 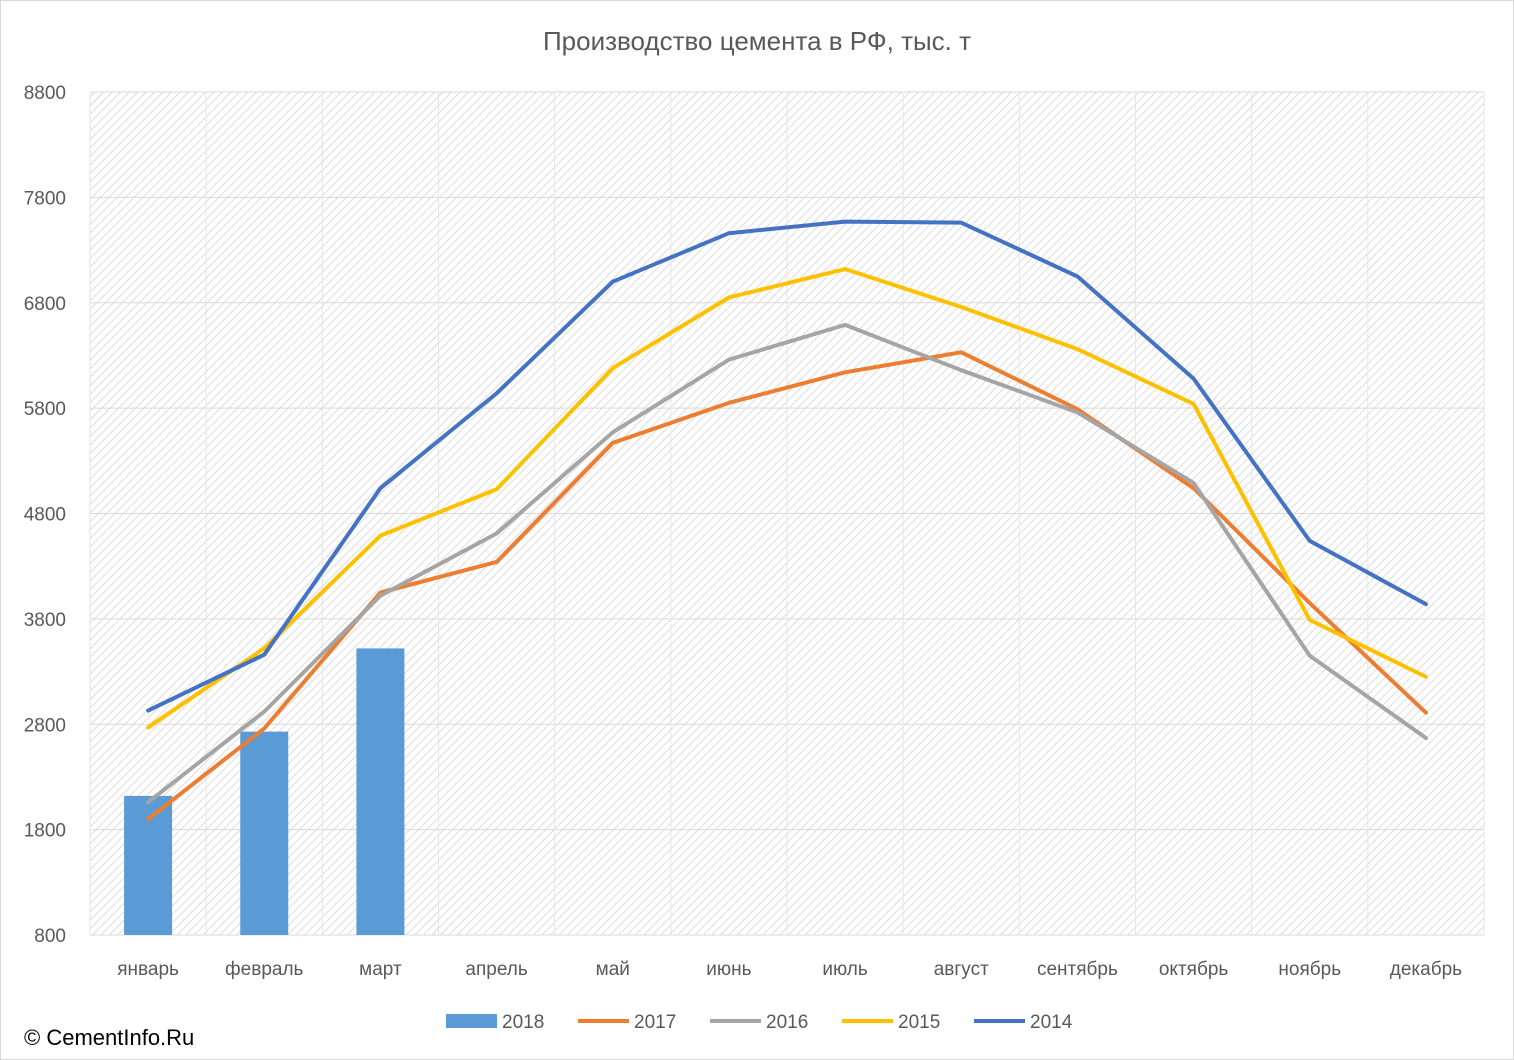 I want to click on chart-title: Производство цемента в РФ, тыс. т, so click(x=757, y=41).